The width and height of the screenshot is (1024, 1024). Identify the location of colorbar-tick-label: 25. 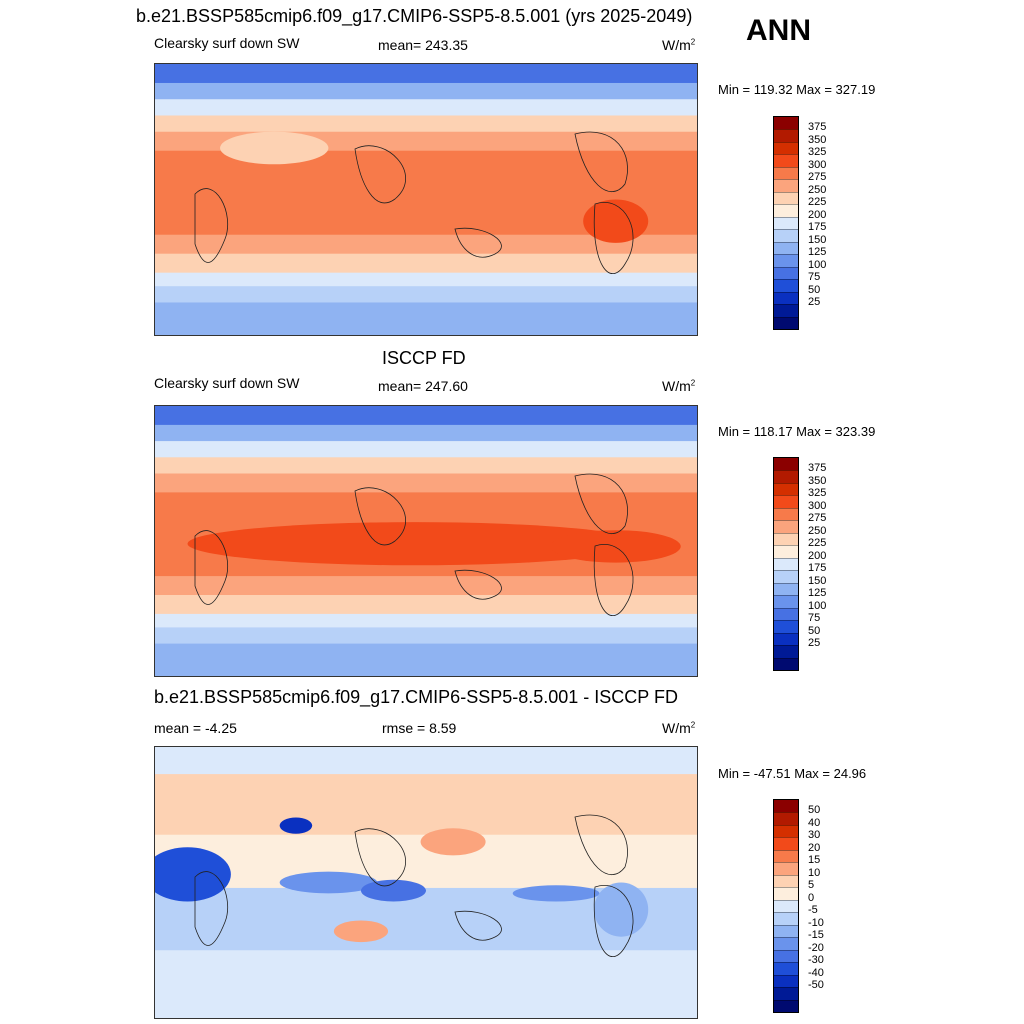
(814, 302).